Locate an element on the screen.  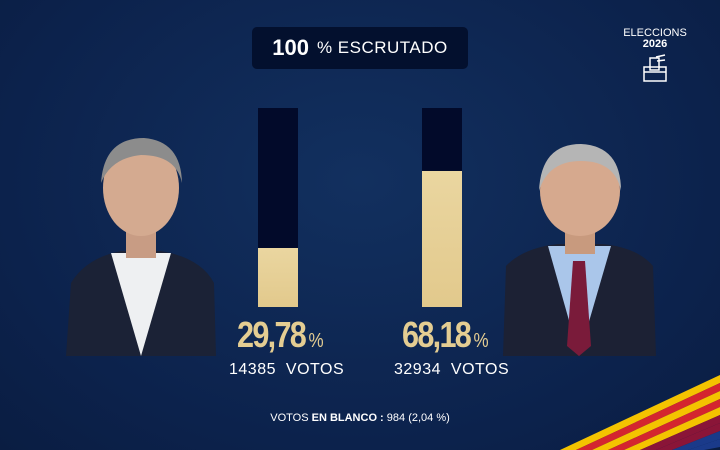
percent-left-value: 29,78 is located at coordinates (272, 334).